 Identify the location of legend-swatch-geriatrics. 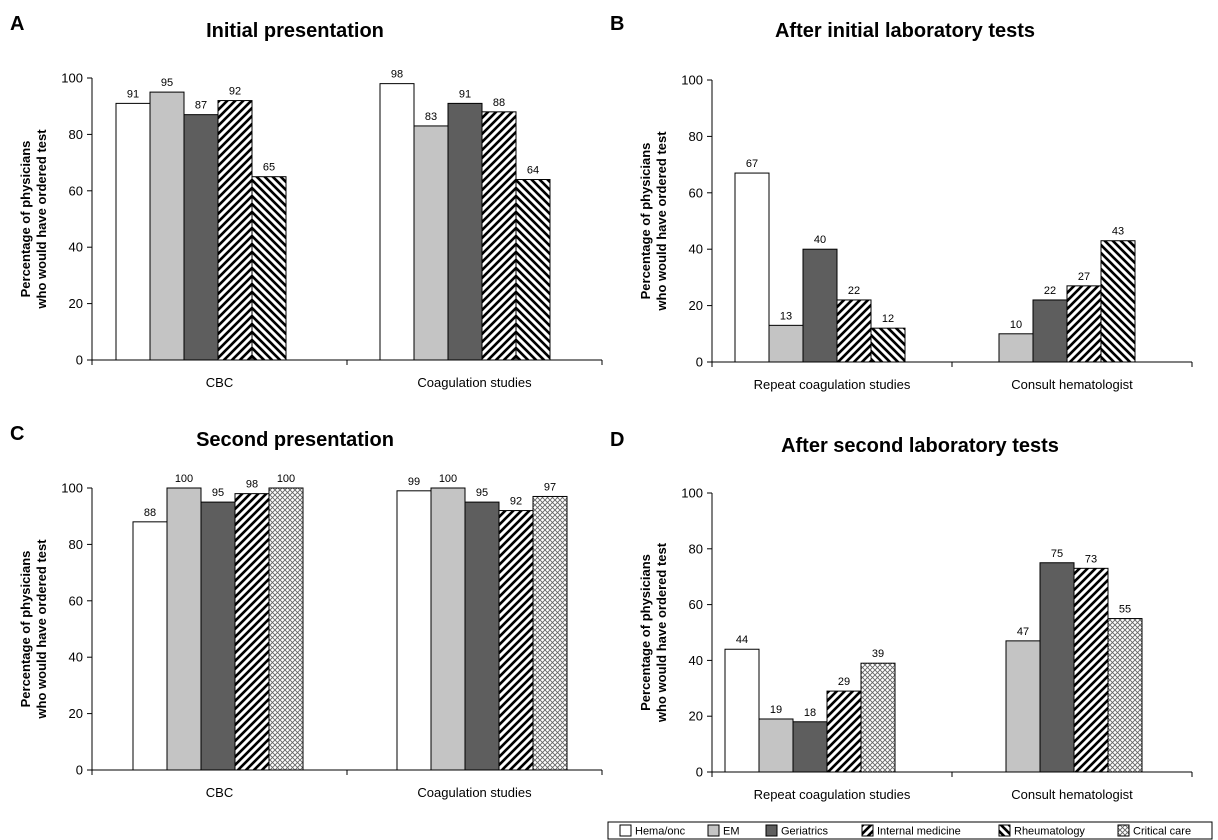
(771, 830).